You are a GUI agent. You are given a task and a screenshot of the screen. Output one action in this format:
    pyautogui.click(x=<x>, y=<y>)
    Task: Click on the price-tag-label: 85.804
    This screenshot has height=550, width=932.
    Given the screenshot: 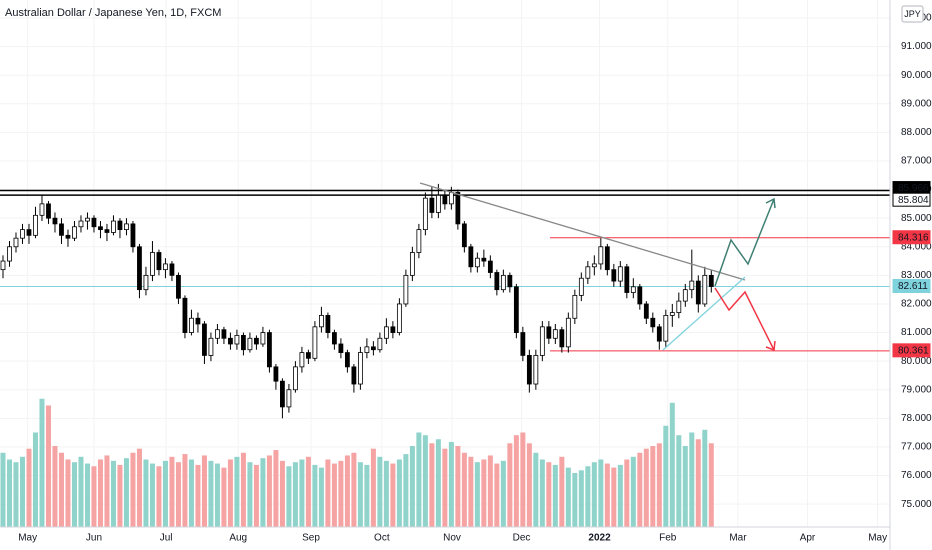 What is the action you would take?
    pyautogui.click(x=913, y=200)
    